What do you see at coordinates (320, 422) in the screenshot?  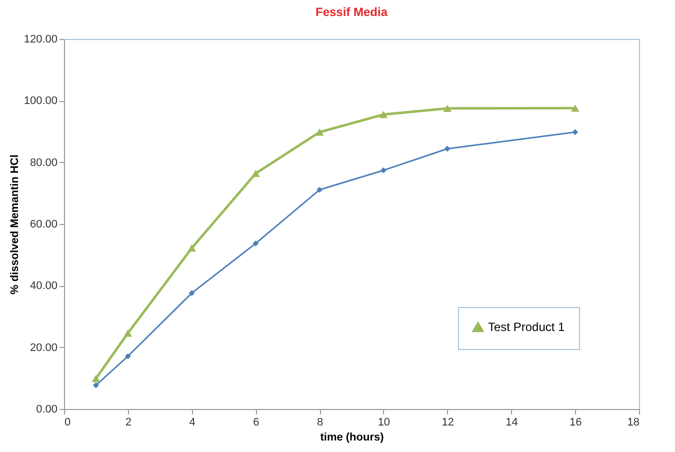 I see `x-tick-label: 8` at bounding box center [320, 422].